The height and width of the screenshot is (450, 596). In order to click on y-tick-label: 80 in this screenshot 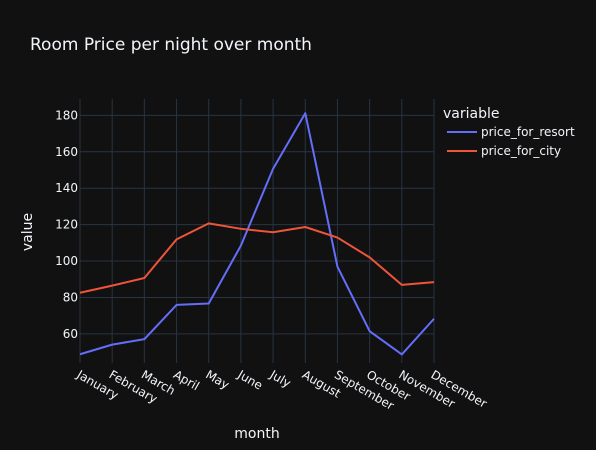, I will do `click(70, 297)`.